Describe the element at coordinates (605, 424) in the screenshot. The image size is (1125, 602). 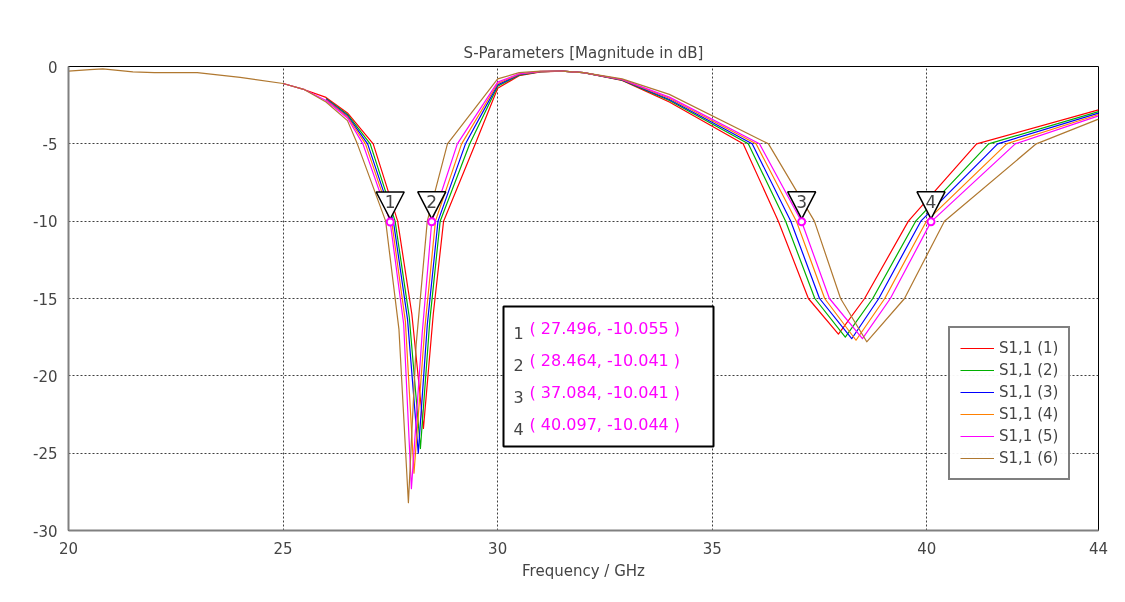
I see `annotation: ( 40.097, -10.044 )` at that location.